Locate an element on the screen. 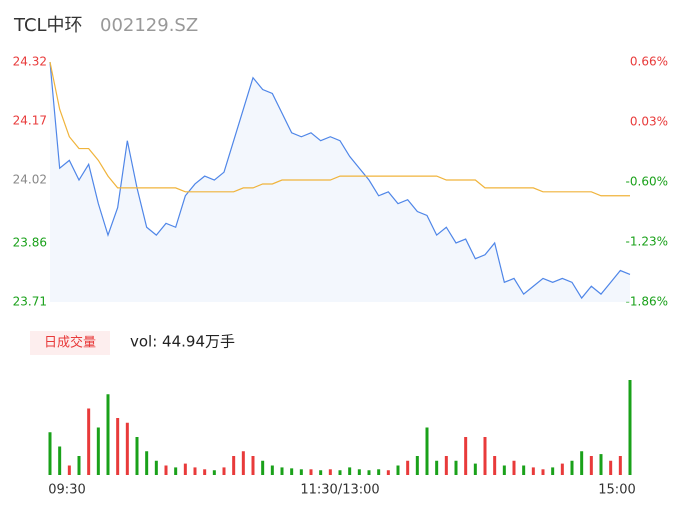 Image resolution: width=686 pixels, height=524 pixels. y-tick-label: 24.32 is located at coordinates (30, 62).